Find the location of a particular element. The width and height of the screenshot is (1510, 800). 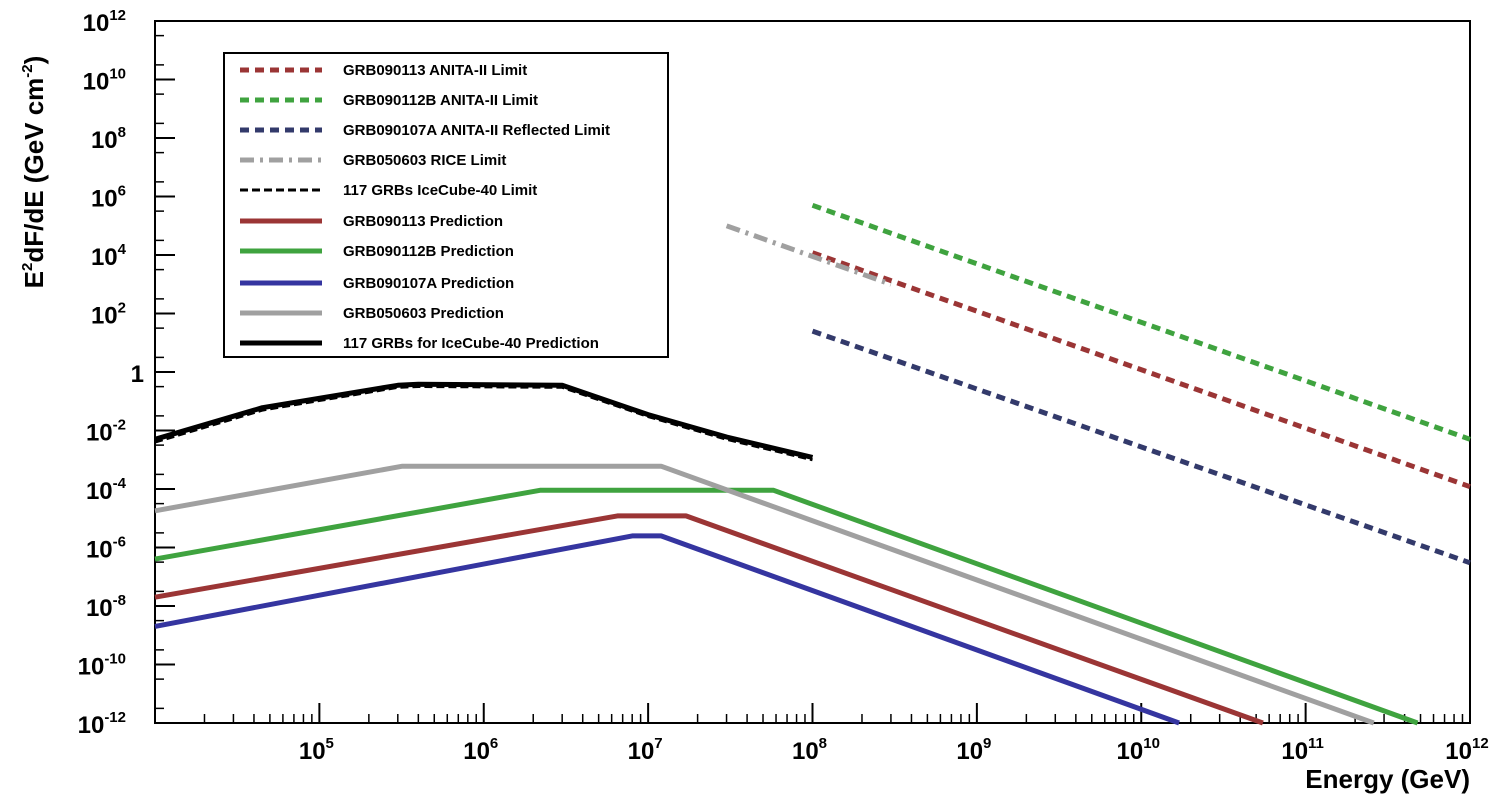

x-tick-label-exp: 8 is located at coordinates (823, 743).